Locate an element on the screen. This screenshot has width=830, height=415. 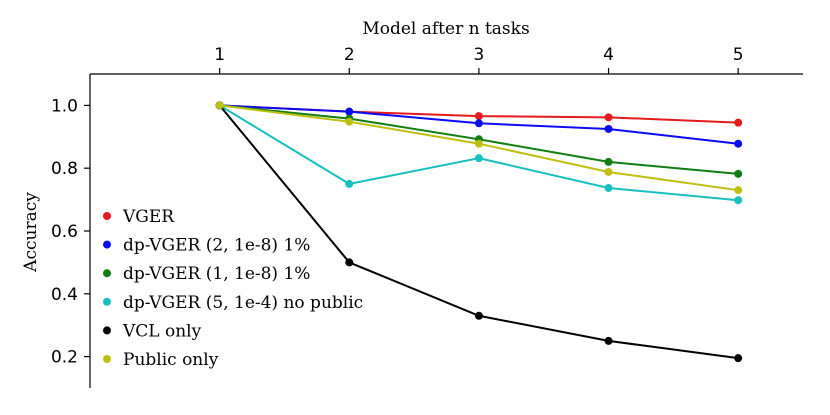
legend-label: Public only is located at coordinates (171, 360).